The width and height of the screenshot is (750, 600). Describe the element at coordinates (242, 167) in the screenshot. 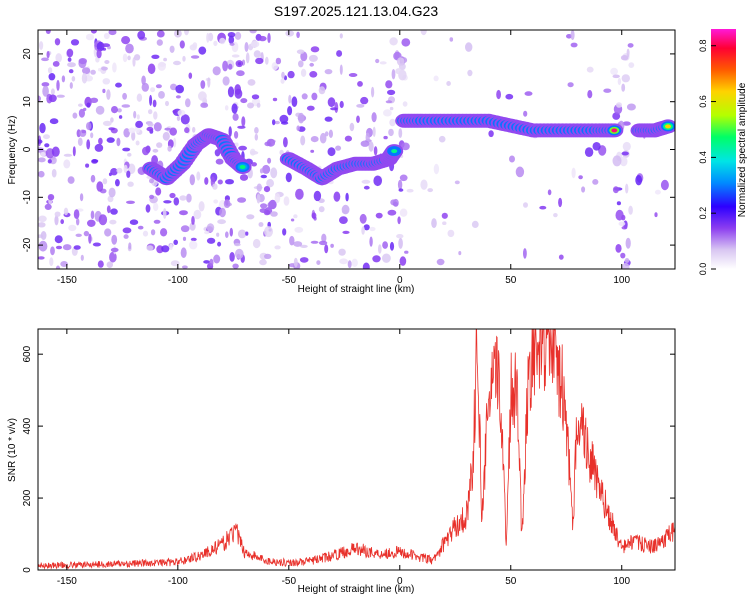

I see `ridge-blob` at that location.